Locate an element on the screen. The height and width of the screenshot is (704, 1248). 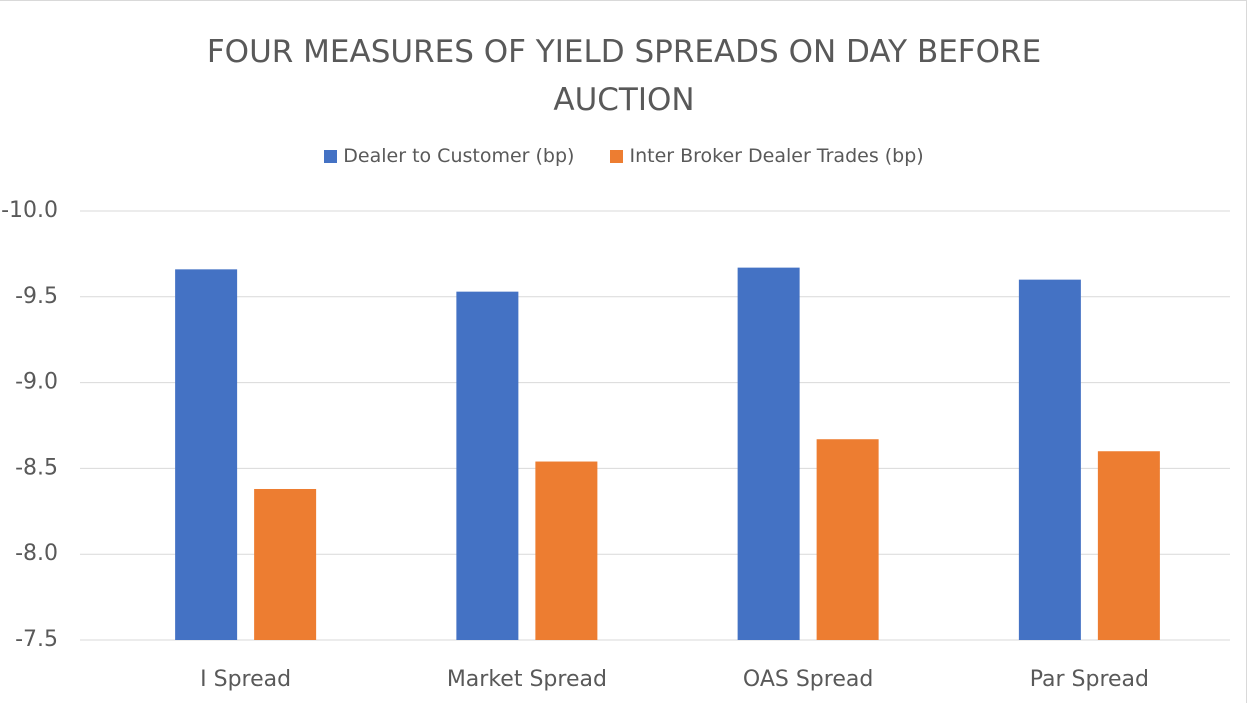
x-tick-label: Market Spread is located at coordinates (527, 679).